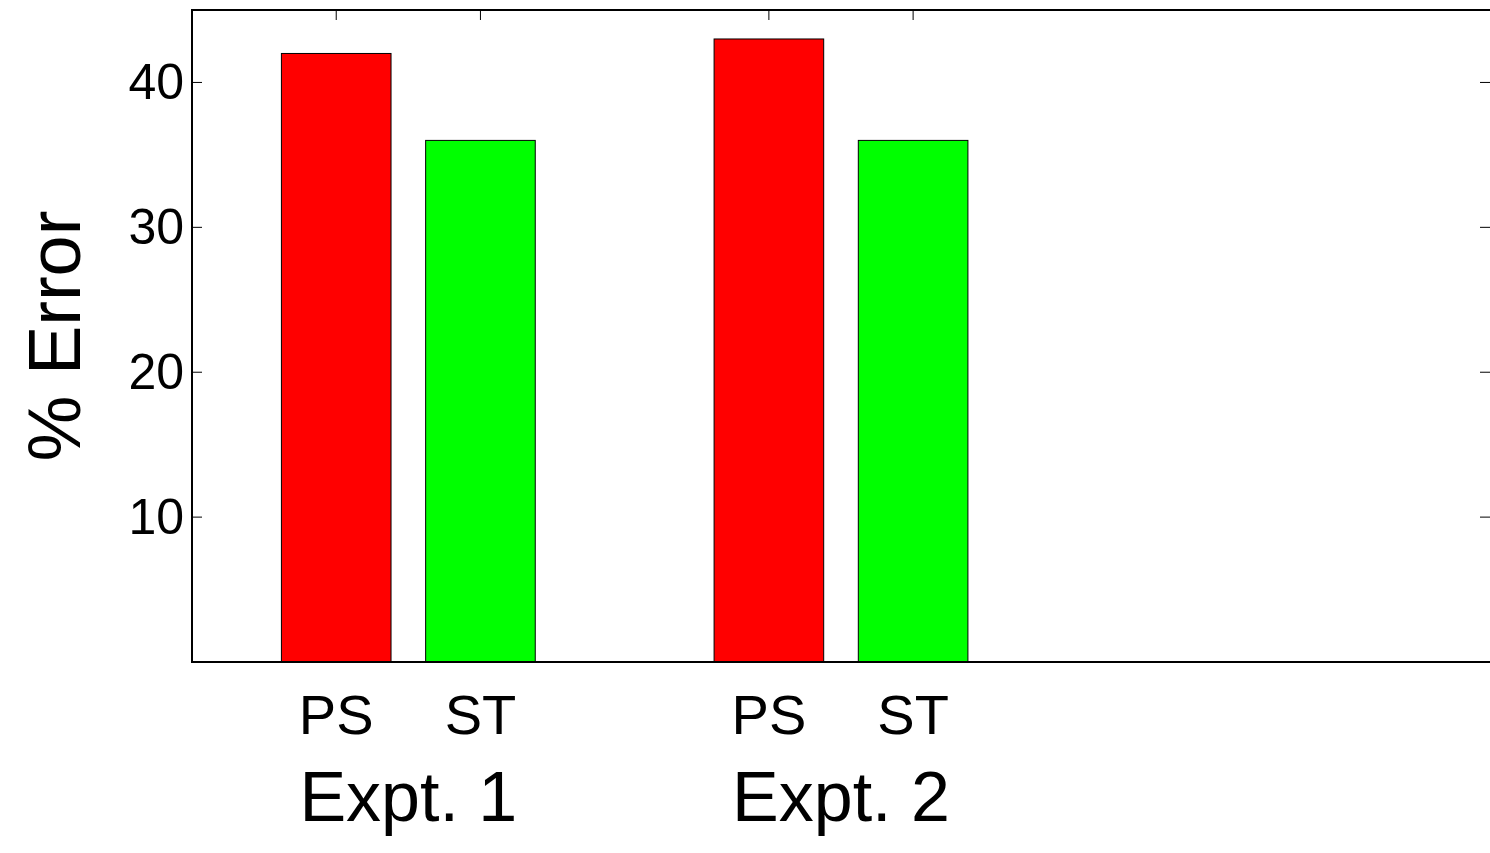  What do you see at coordinates (841, 797) in the screenshot?
I see `text: Expt. 2` at bounding box center [841, 797].